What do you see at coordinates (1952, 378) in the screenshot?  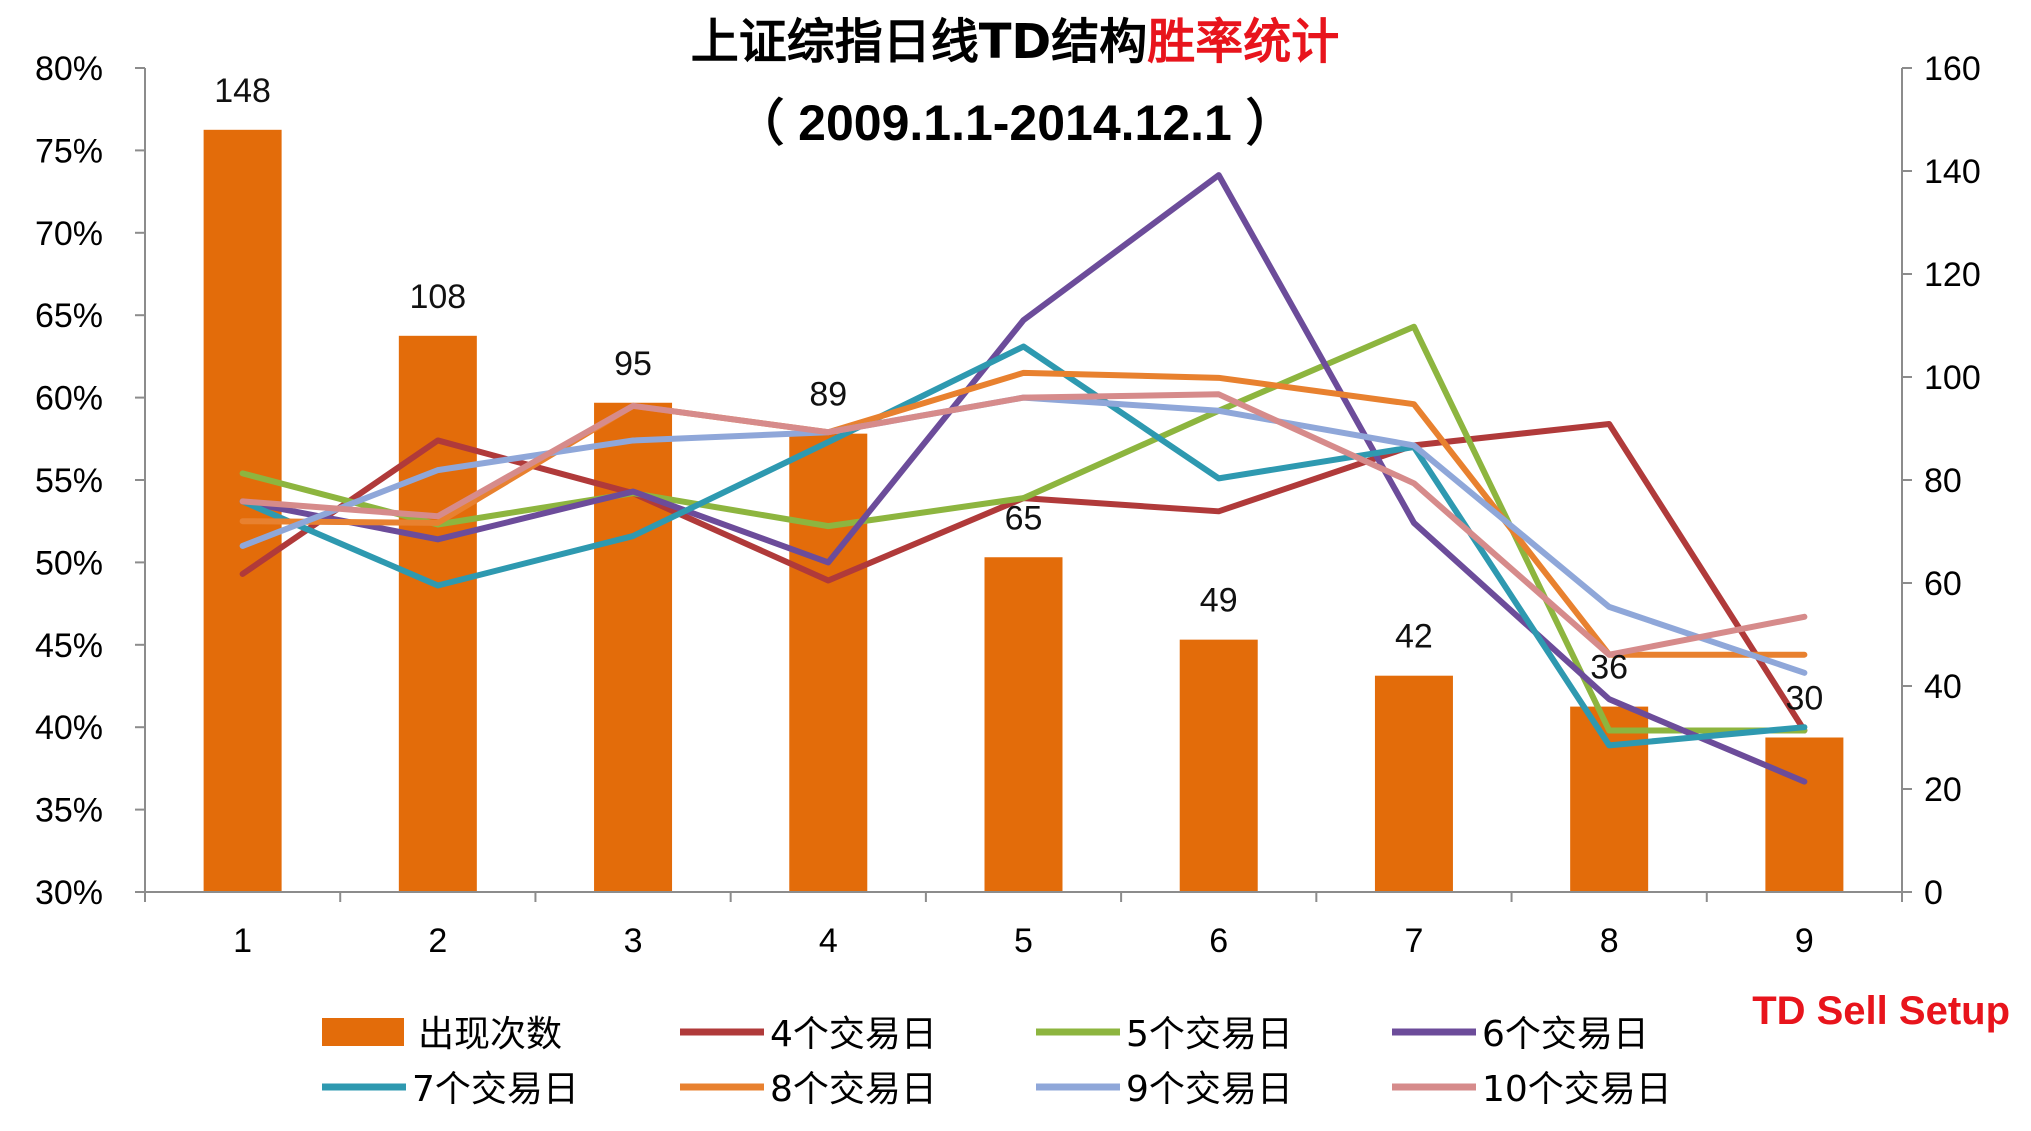 I see `right-tick-label: 100` at bounding box center [1952, 378].